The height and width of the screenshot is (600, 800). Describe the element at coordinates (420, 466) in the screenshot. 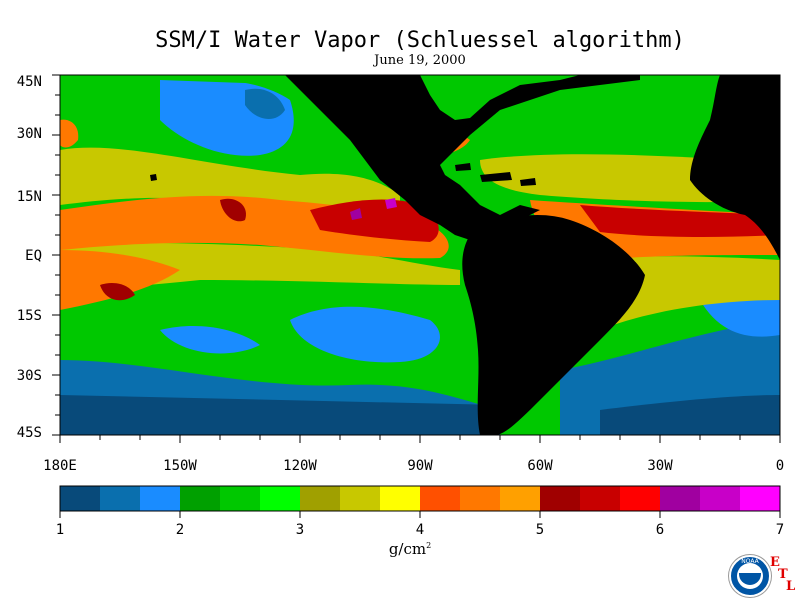

I see `lon-label-90w: 90W` at that location.